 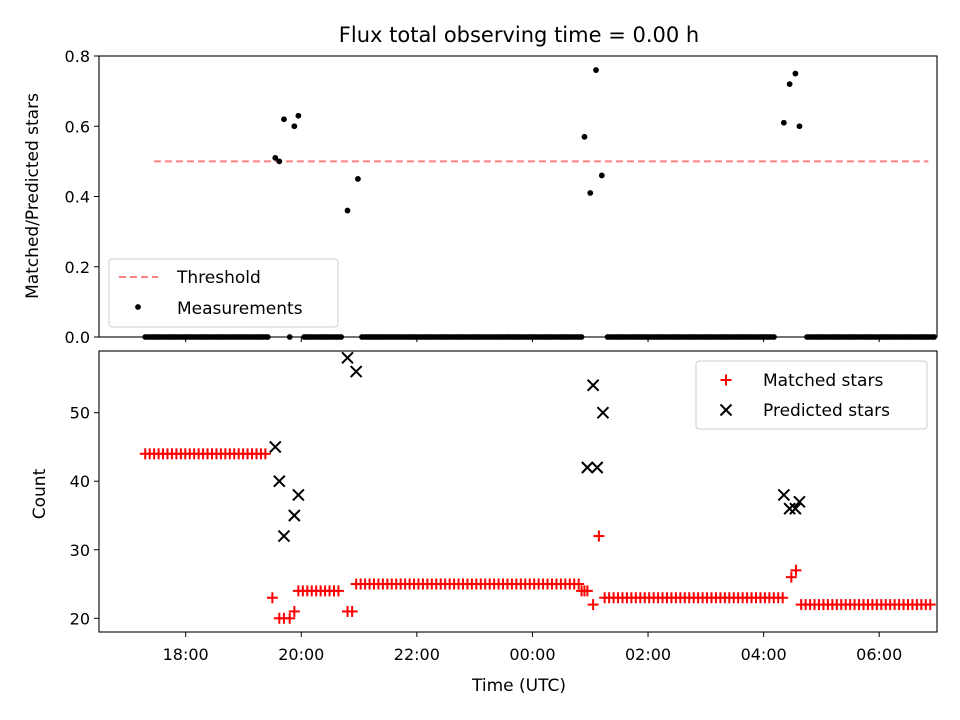 What do you see at coordinates (33, 196) in the screenshot?
I see `top-y-axis-label: Matched/Predicted stars` at bounding box center [33, 196].